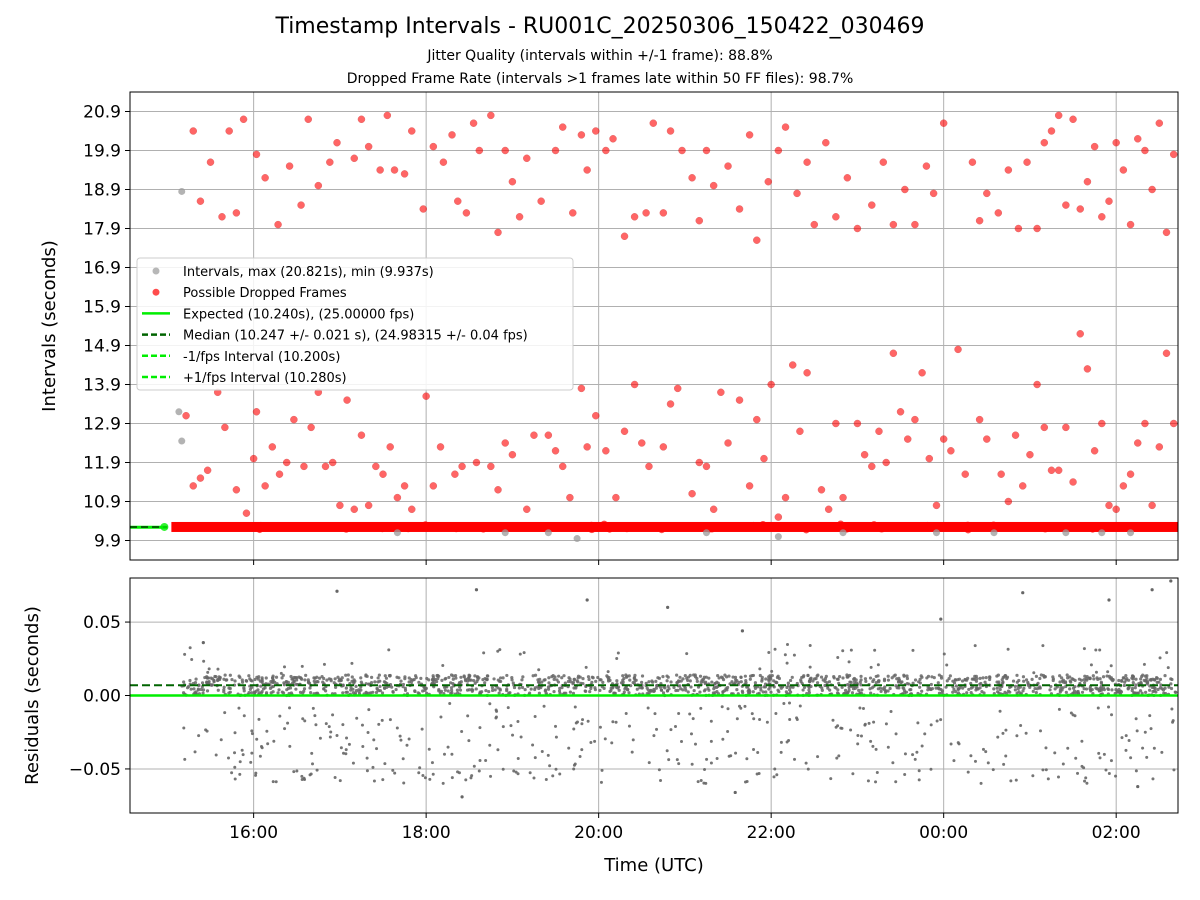 This screenshot has height=900, width=1200. I want to click on legend-box, so click(355, 324).